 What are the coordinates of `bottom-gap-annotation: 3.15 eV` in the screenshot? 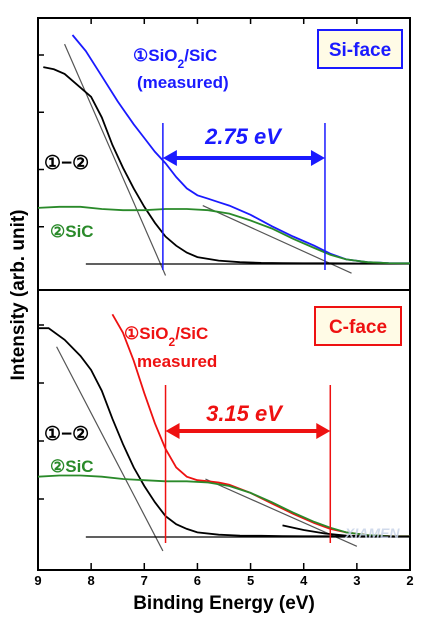 It's located at (245, 413).